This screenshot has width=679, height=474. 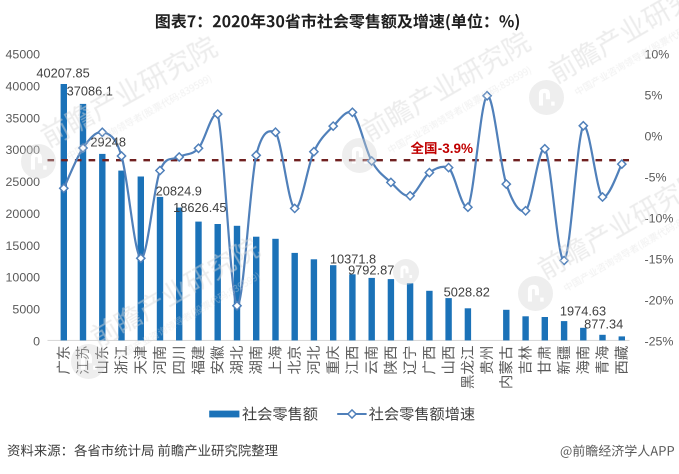 What do you see at coordinates (23, 150) in the screenshot?
I see `svg-text: 30000` at bounding box center [23, 150].